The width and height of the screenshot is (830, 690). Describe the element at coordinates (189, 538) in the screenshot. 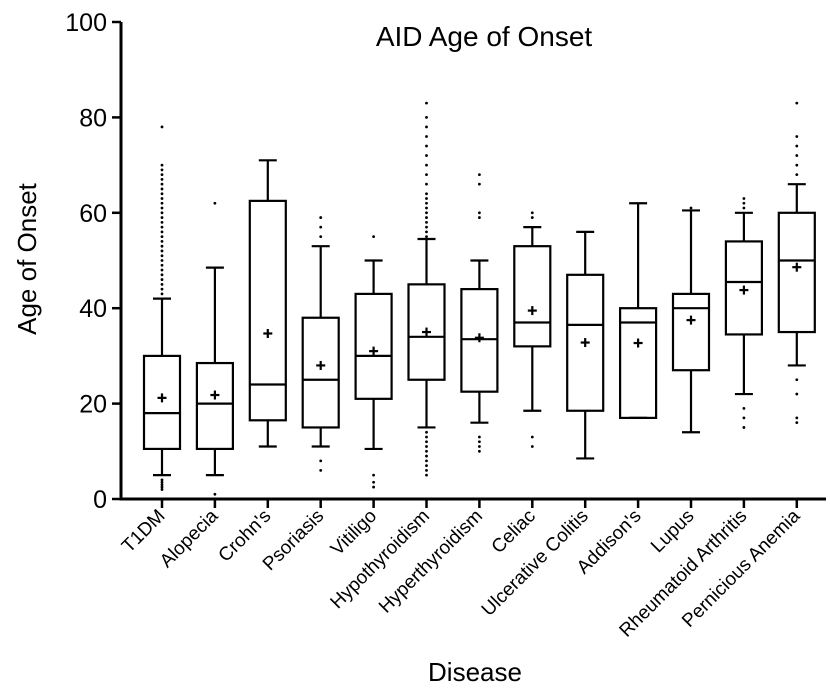

I see `x-tick-label: Alopecia` at that location.